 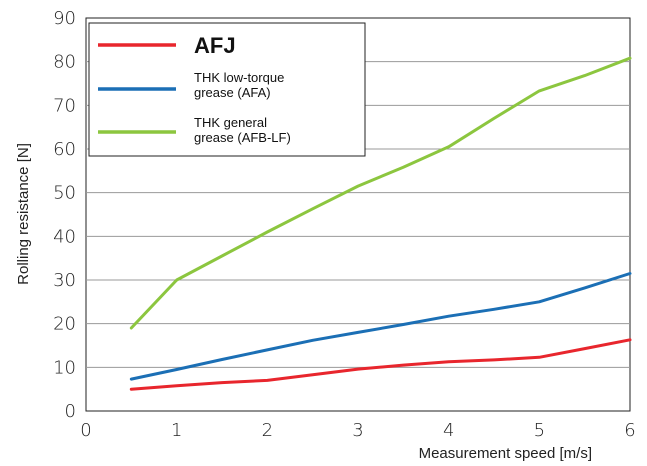 I want to click on y-tick-label-70: 70, so click(x=64, y=105).